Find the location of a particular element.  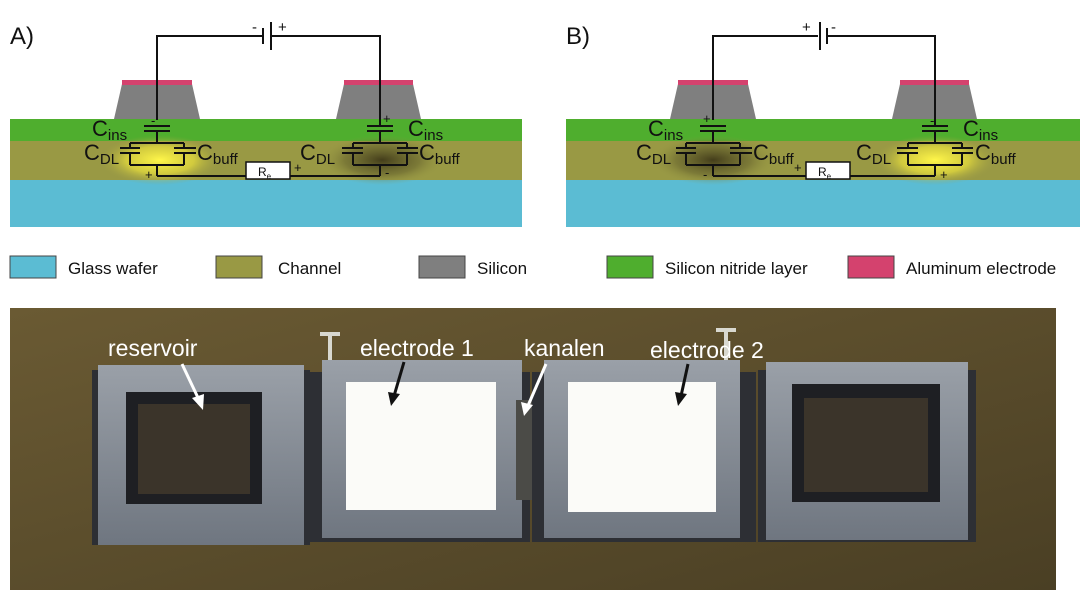

sign-b-5: + is located at coordinates (798, 167).